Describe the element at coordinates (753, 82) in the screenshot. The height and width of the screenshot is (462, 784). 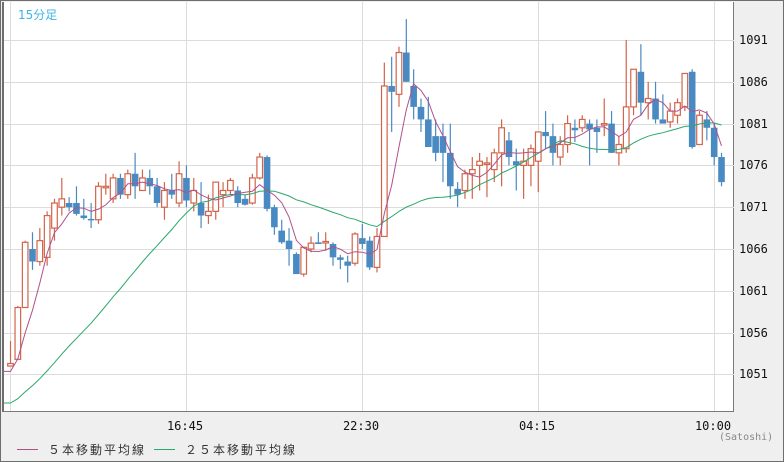
I see `y-tick-label: 1086` at that location.